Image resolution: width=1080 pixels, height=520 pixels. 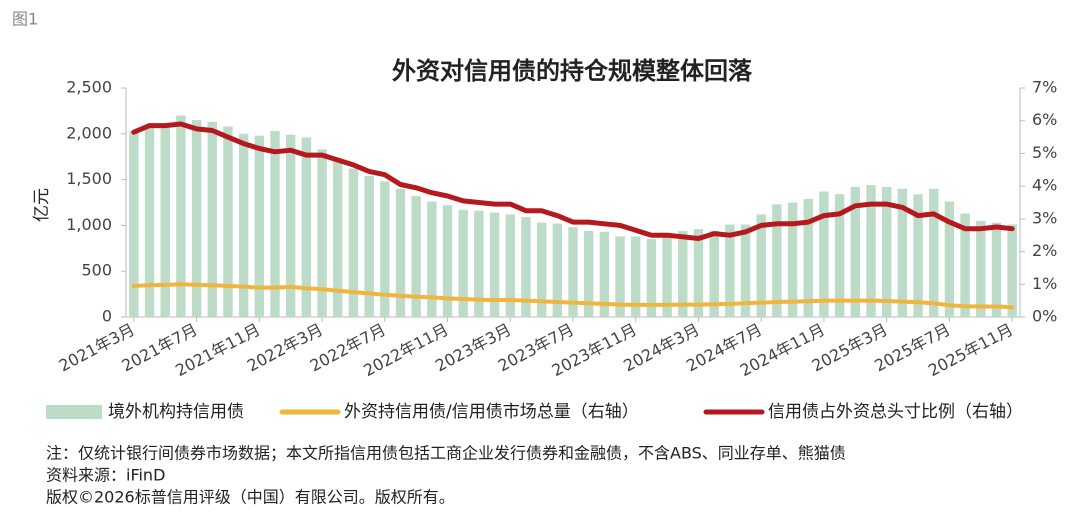 What do you see at coordinates (89, 224) in the screenshot?
I see `y-tick-label: 1,000` at bounding box center [89, 224].